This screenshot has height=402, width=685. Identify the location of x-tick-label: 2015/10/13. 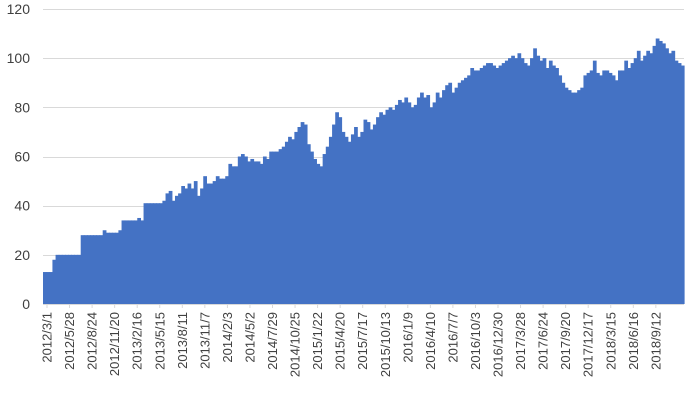
(385, 344).